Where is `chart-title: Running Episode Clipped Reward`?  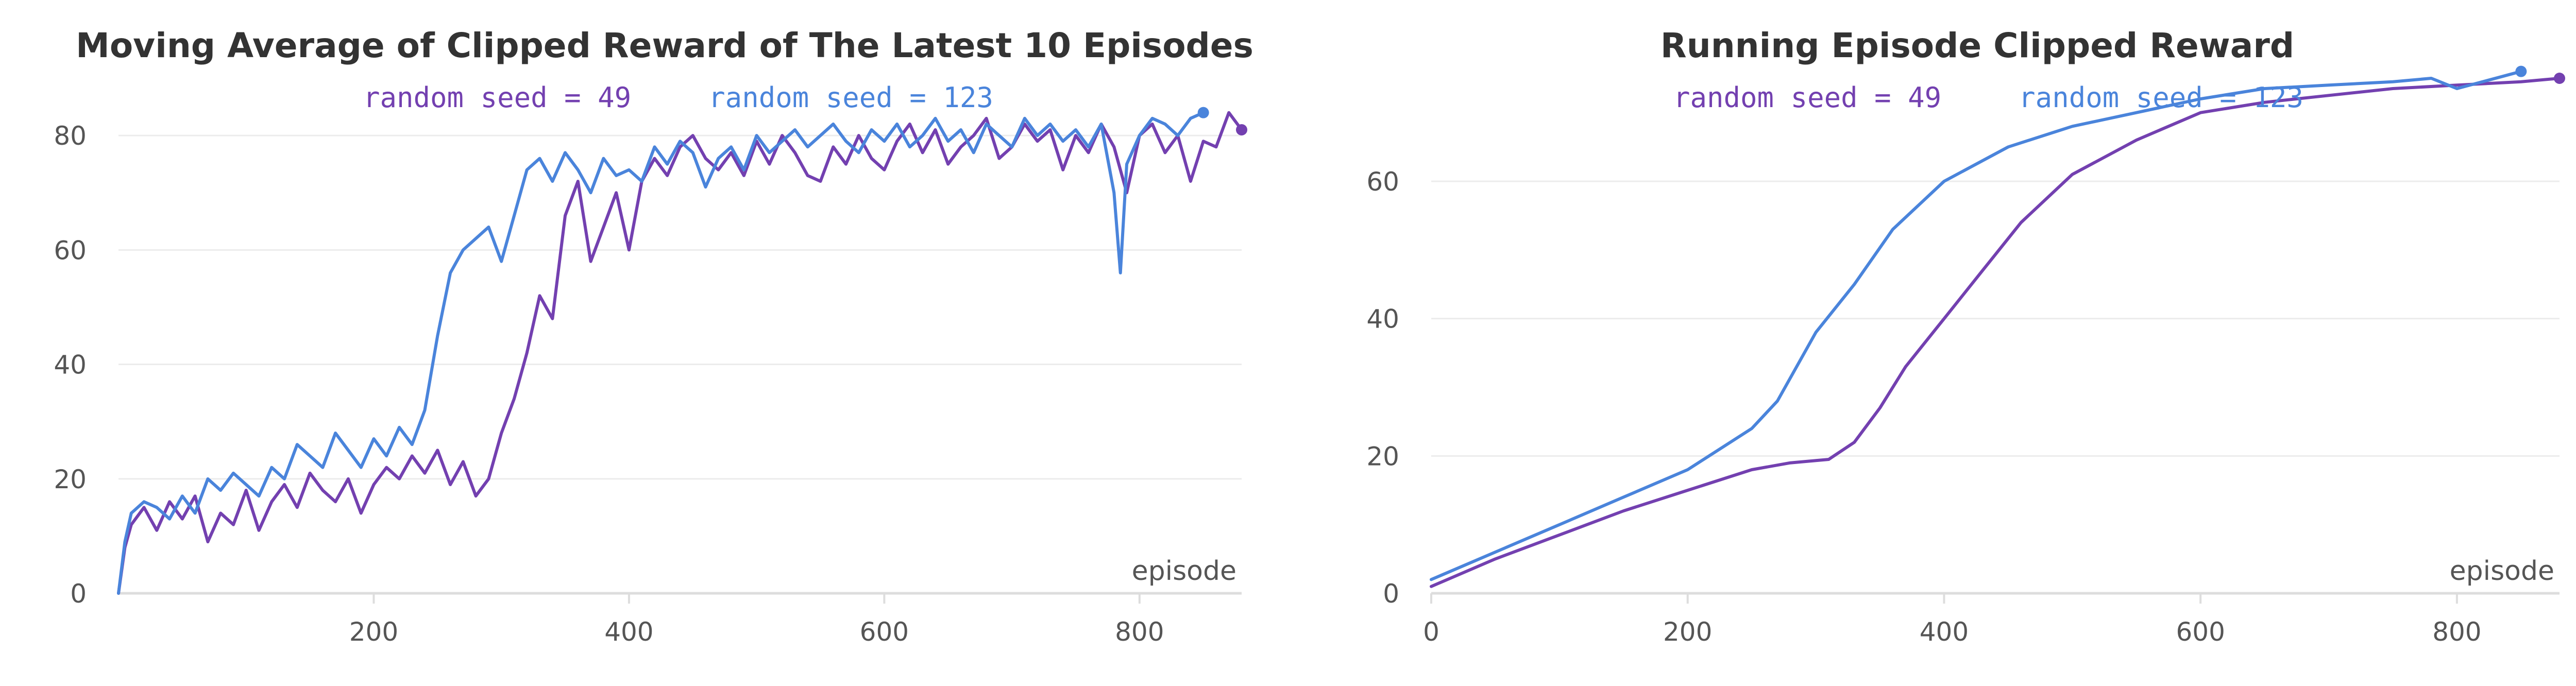
chart-title: Running Episode Clipped Reward is located at coordinates (1977, 45).